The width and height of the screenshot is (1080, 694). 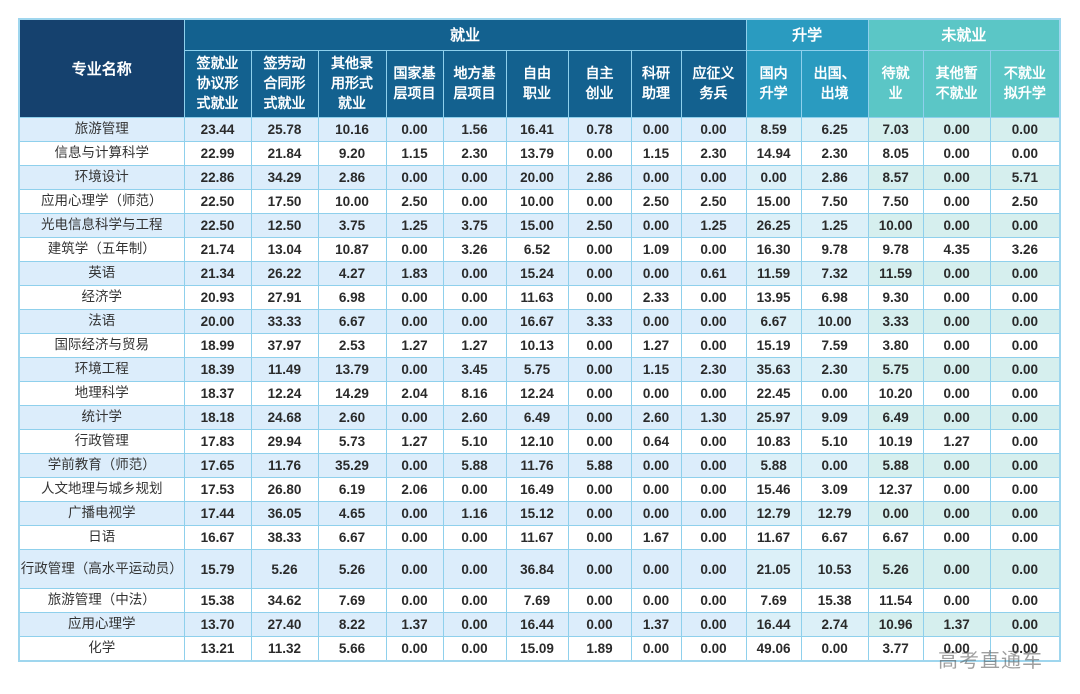 What do you see at coordinates (284, 225) in the screenshot?
I see `value-cell: 12.50` at bounding box center [284, 225].